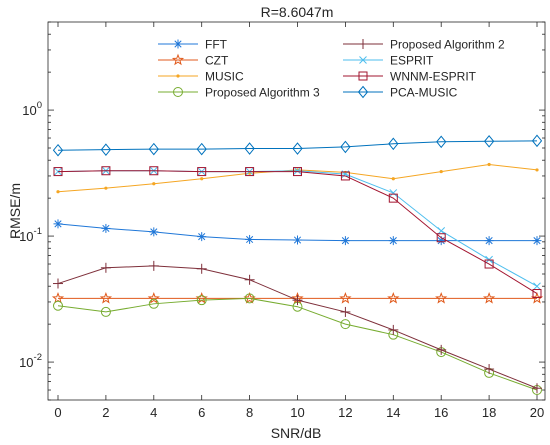  Describe the element at coordinates (424, 93) in the screenshot. I see `legend-label: PCA-MUSIC` at that location.